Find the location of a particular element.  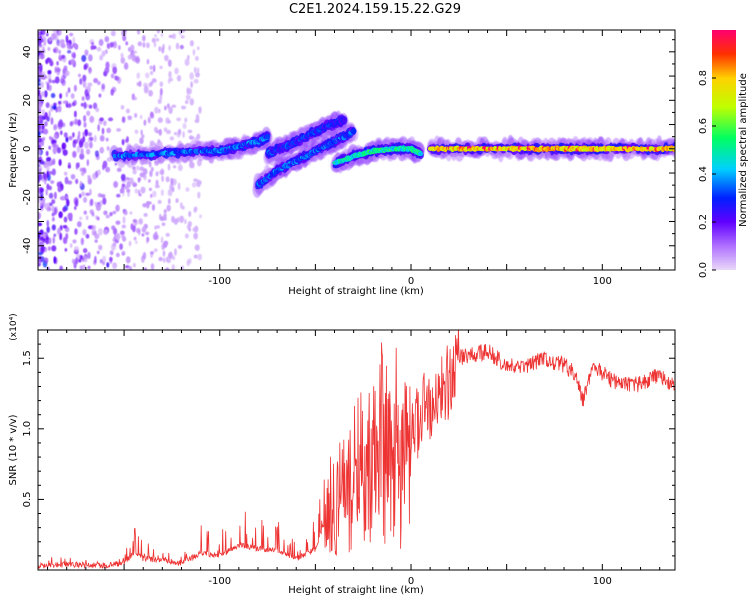

snr-xlabel: Height of straight line (km) is located at coordinates (356, 590).